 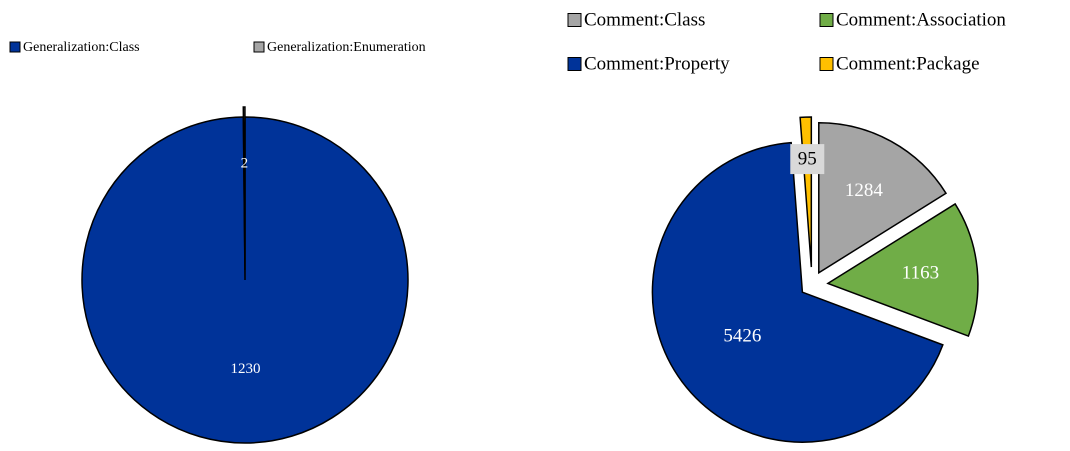 What do you see at coordinates (920, 273) in the screenshot?
I see `data-label: 1163` at bounding box center [920, 273].